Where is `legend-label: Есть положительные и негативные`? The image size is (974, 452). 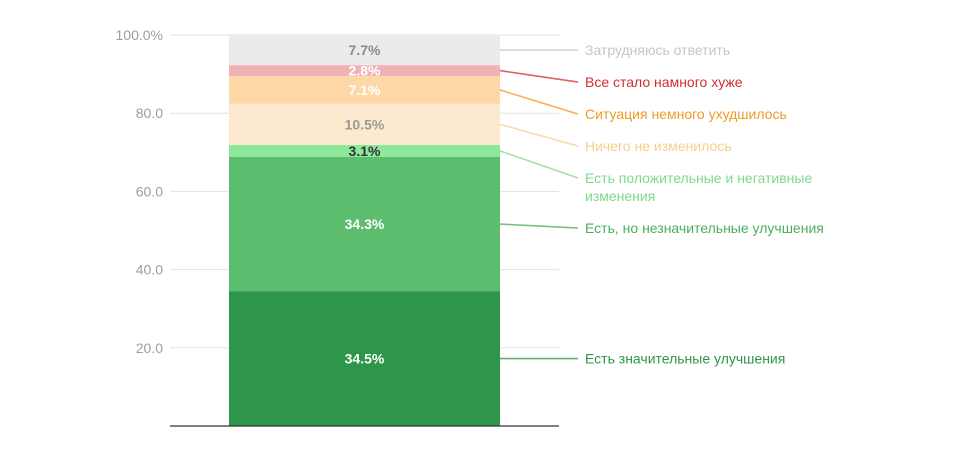
legend-label: Есть положительные и негативные is located at coordinates (698, 178).